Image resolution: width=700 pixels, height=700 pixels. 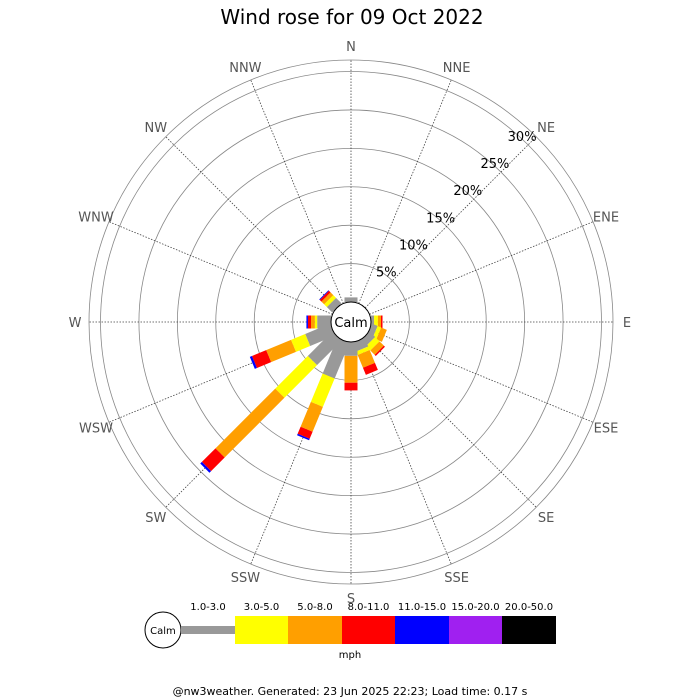 I want to click on chart-title: Wind rose for 09 Oct 2022, so click(x=351, y=17).